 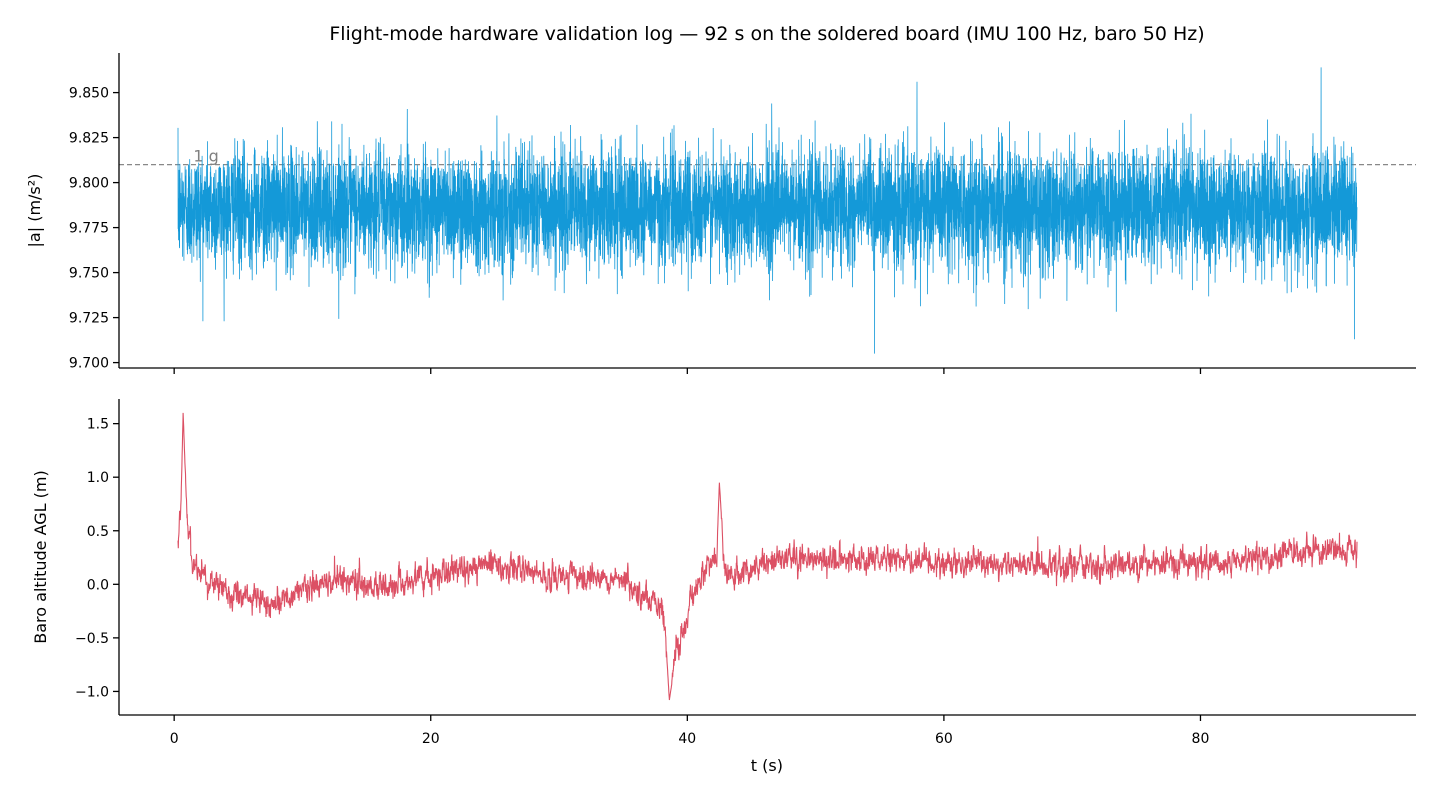 I want to click on baro-y-ticks: −1.0 −0.5 0.0 0.5 1.0 1.5, so click(x=97, y=558).